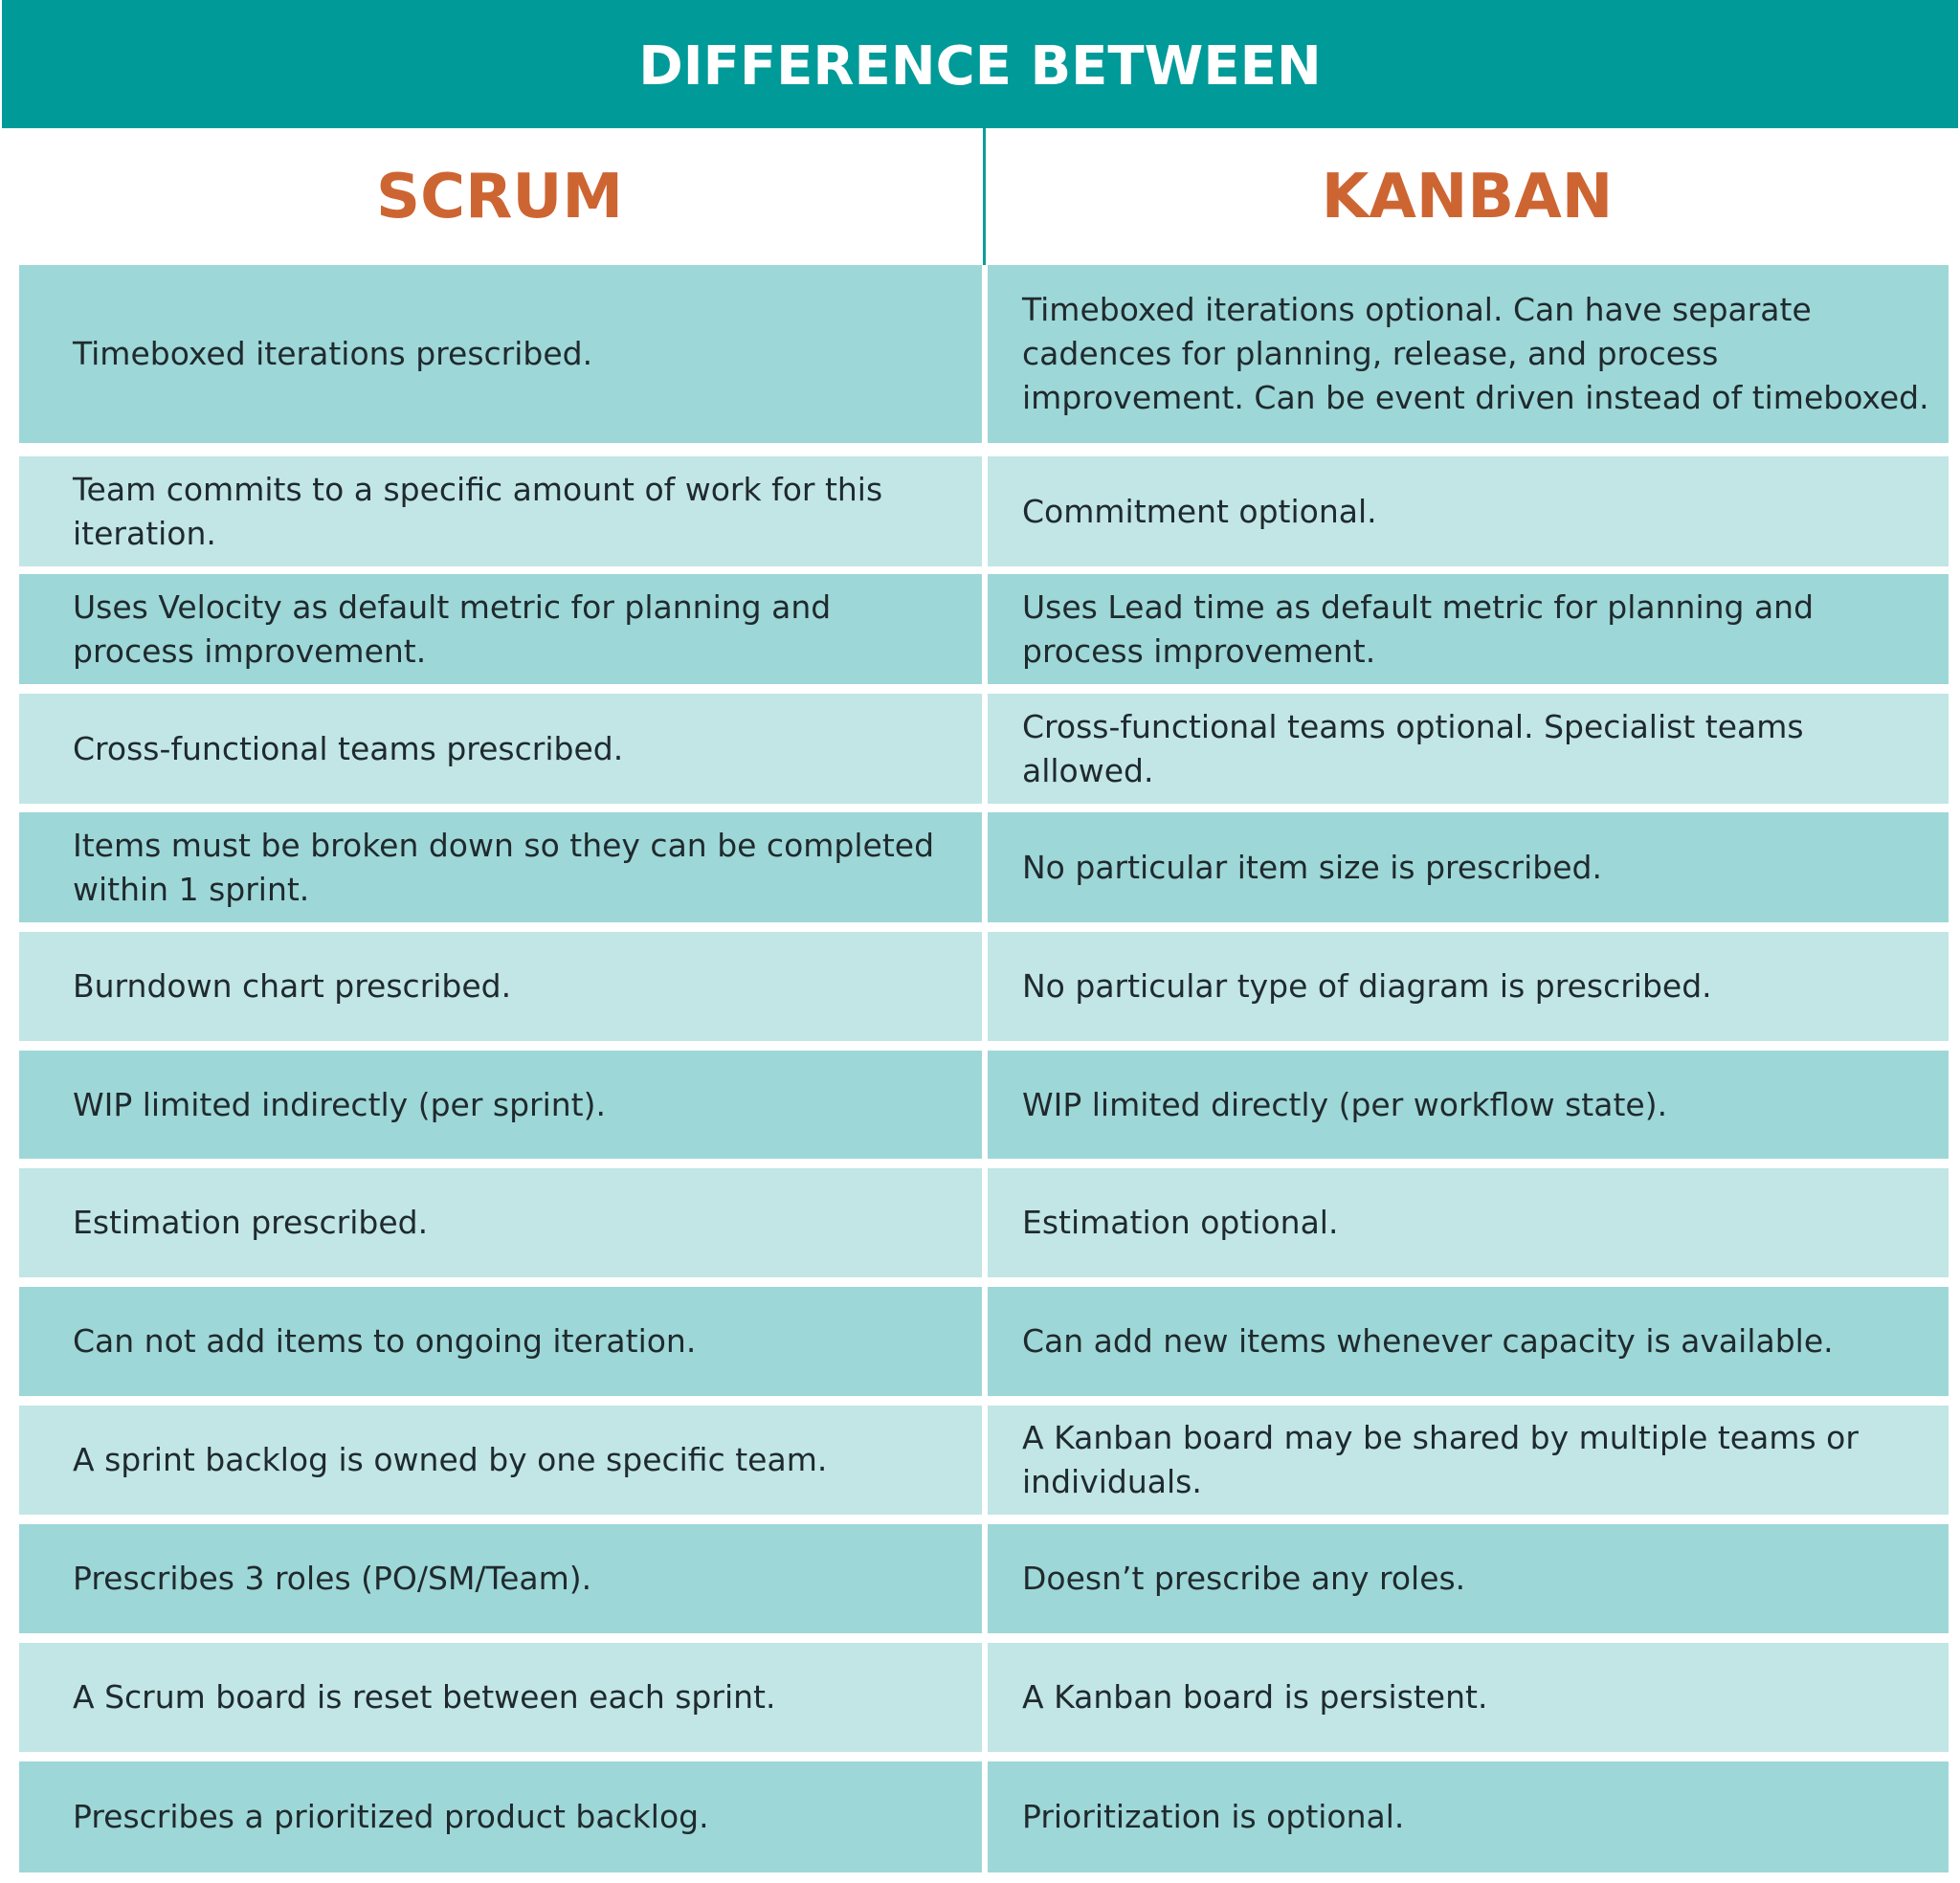 The image size is (1960, 1883). I want to click on scrum-cell: Cross-functional teams prescribed., so click(501, 749).